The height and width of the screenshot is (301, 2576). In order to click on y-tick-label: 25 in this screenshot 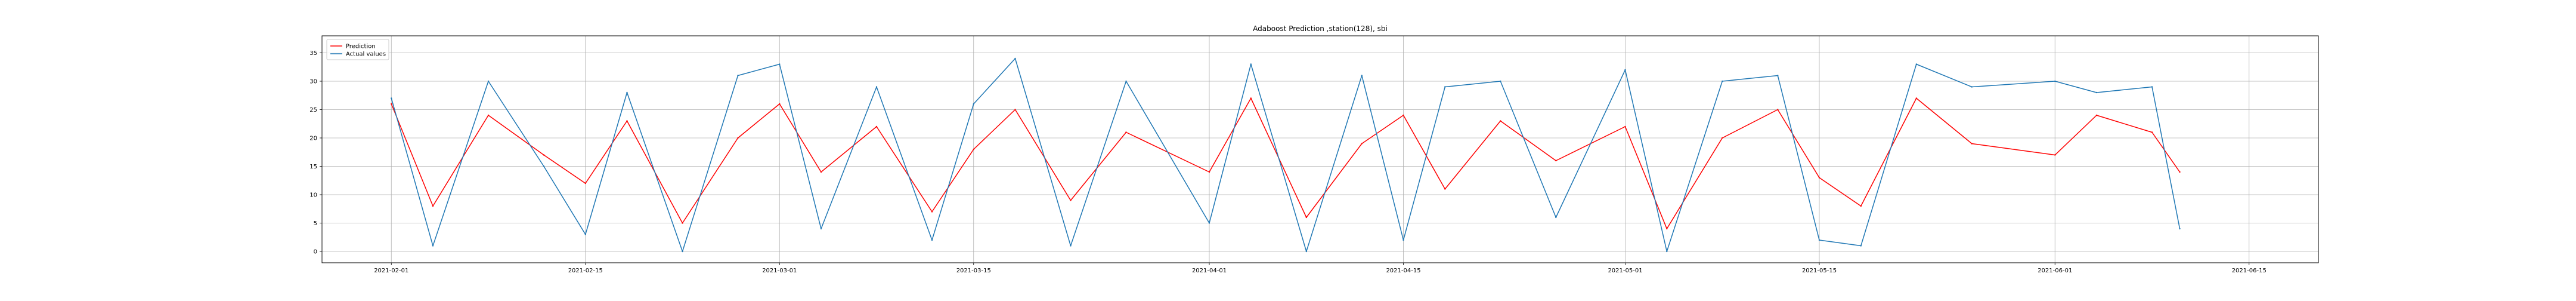, I will do `click(313, 110)`.